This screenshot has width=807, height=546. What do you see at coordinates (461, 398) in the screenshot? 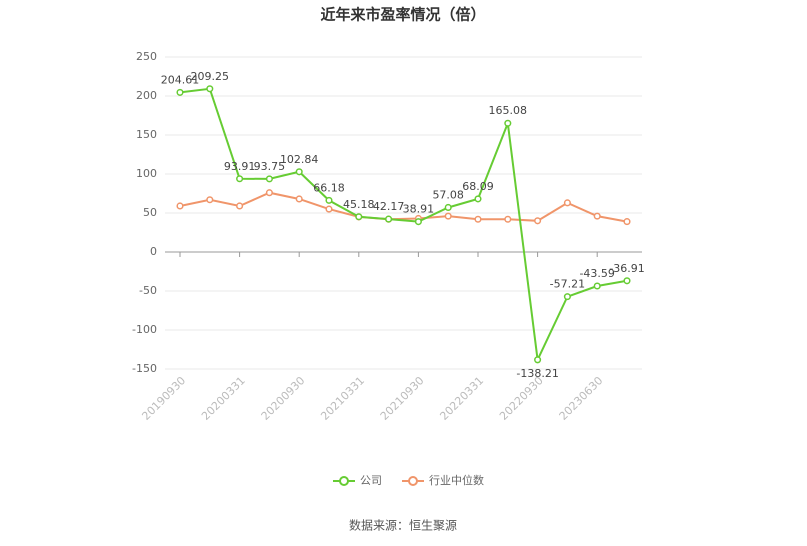
I see `x-tick-label: 20220331` at bounding box center [461, 398].